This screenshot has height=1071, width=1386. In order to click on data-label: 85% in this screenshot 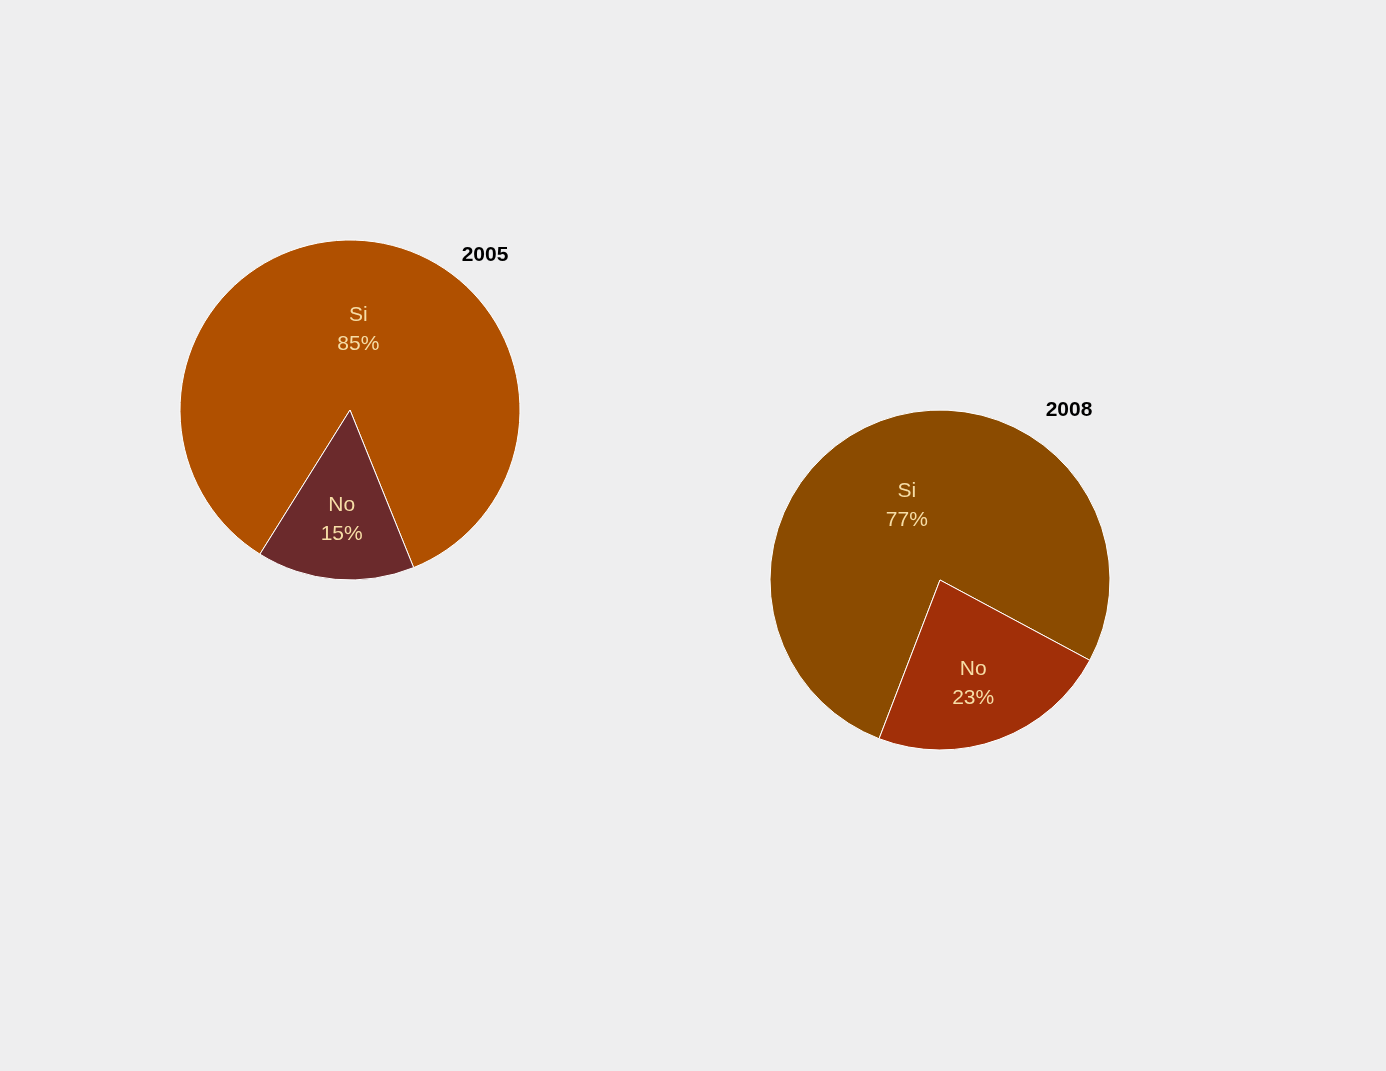, I will do `click(358, 343)`.